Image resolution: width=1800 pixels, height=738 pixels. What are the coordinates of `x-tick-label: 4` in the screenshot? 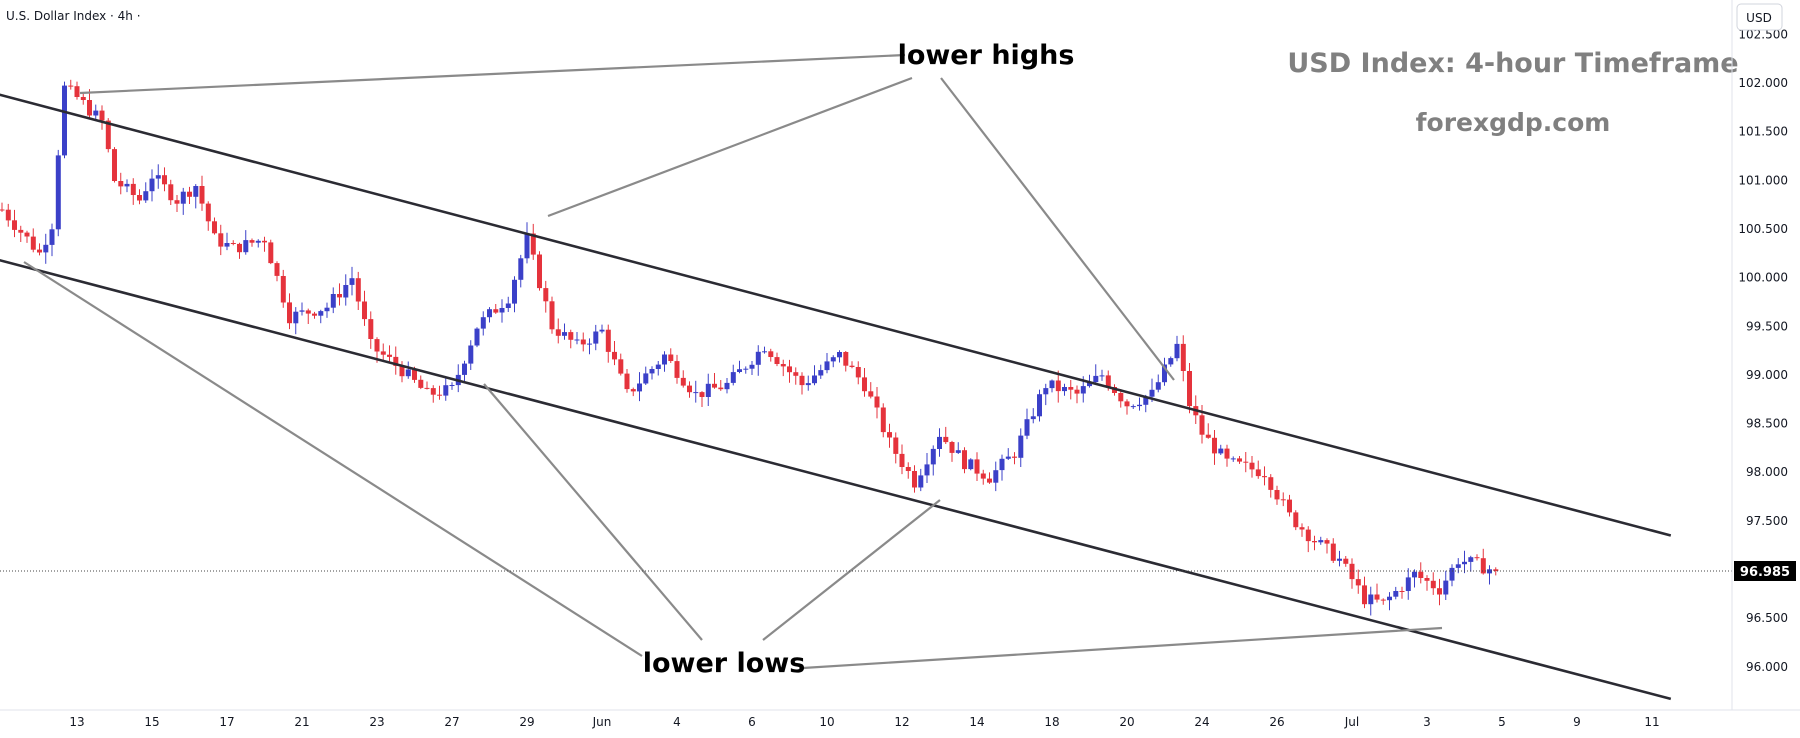 It's located at (677, 722).